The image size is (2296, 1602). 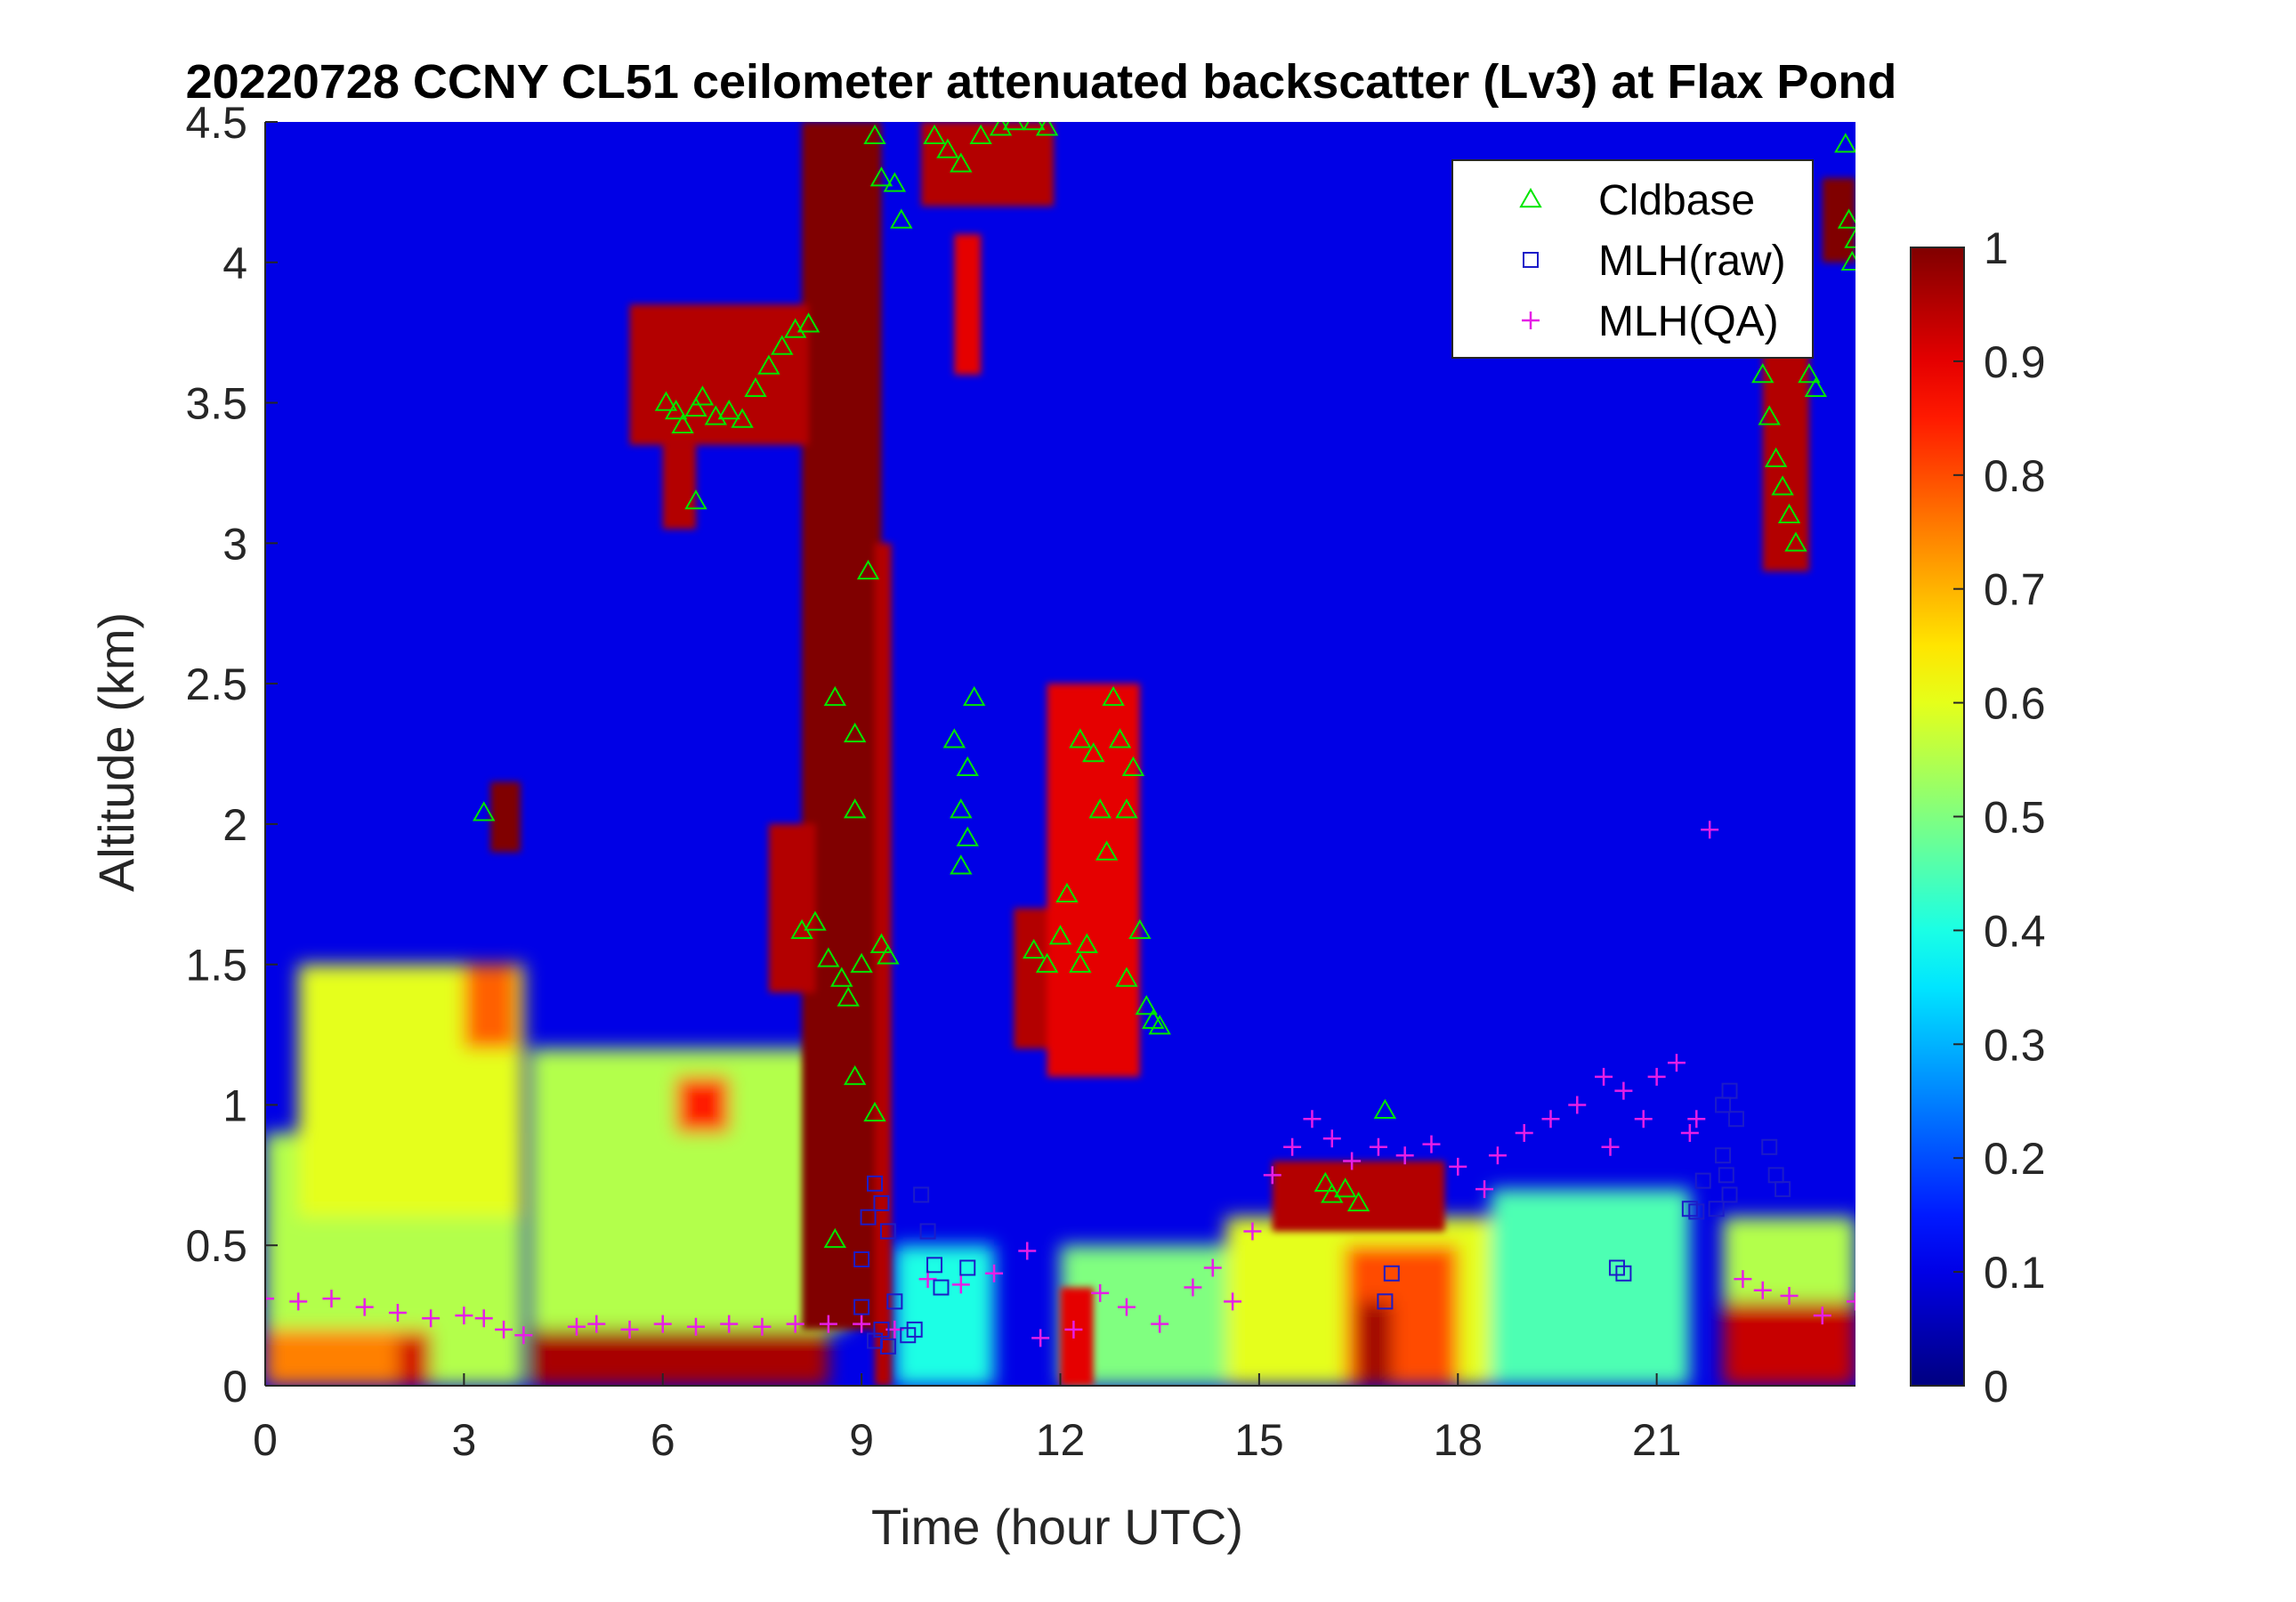 What do you see at coordinates (1688, 322) in the screenshot?
I see `legend-label: MLH(QA)` at bounding box center [1688, 322].